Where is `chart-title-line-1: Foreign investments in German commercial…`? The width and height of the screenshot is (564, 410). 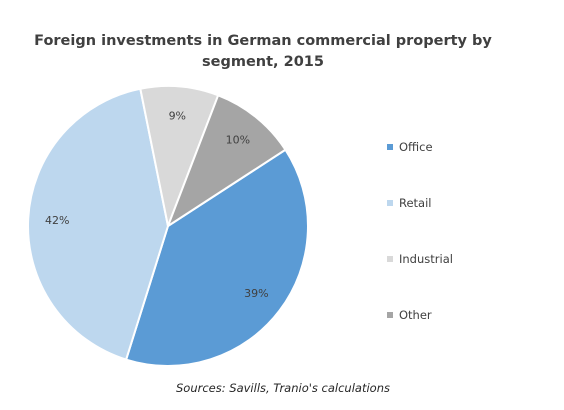 chart-title-line-1: Foreign investments in German commercial… is located at coordinates (263, 41).